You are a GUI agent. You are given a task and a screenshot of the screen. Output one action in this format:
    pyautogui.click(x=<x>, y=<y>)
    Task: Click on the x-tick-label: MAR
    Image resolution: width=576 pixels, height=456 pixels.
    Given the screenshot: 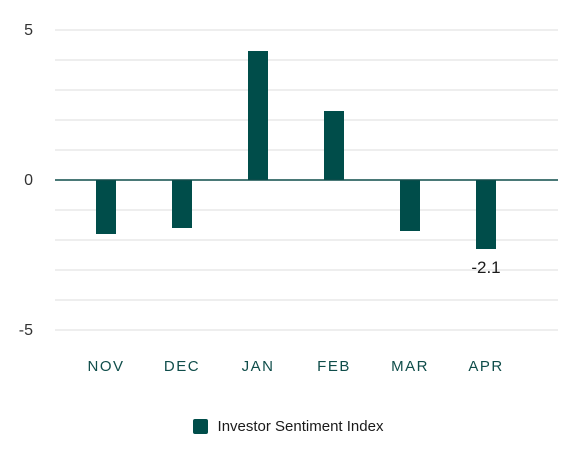 What is the action you would take?
    pyautogui.click(x=410, y=366)
    